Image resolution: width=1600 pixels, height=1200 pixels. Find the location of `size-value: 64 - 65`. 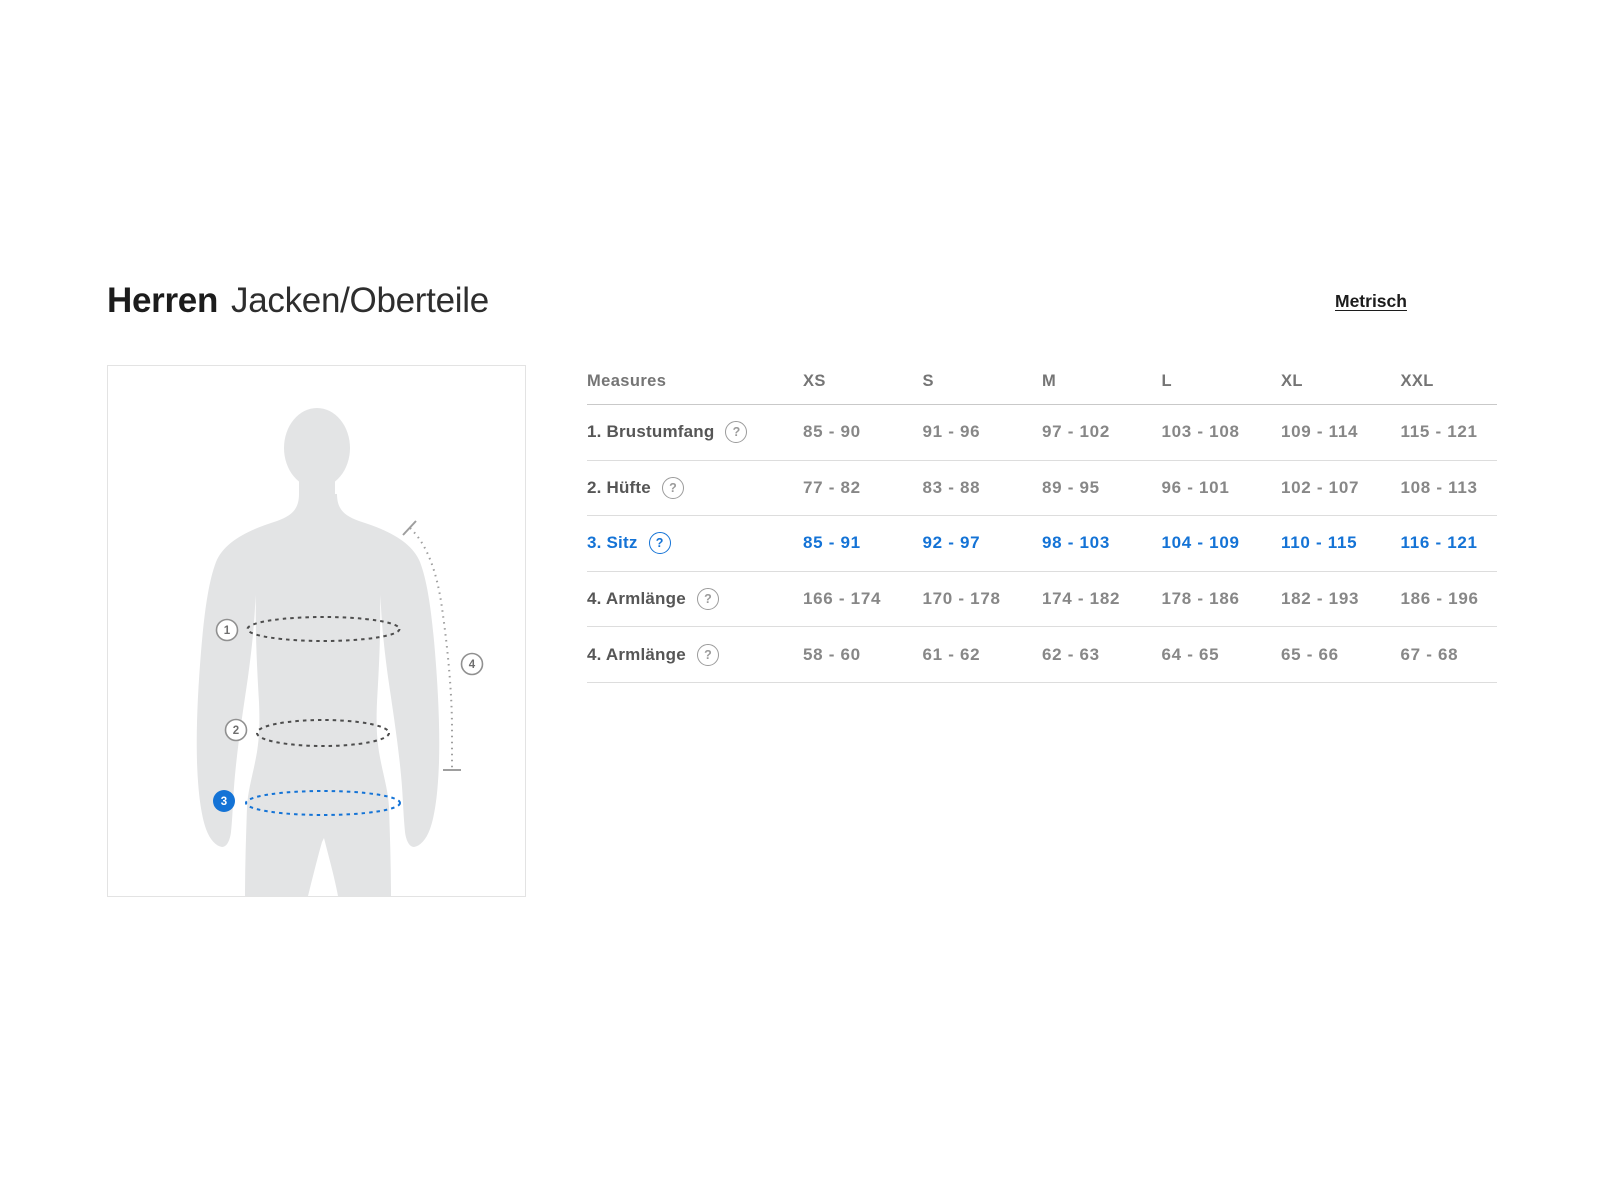

size-value: 64 - 65 is located at coordinates (1190, 654).